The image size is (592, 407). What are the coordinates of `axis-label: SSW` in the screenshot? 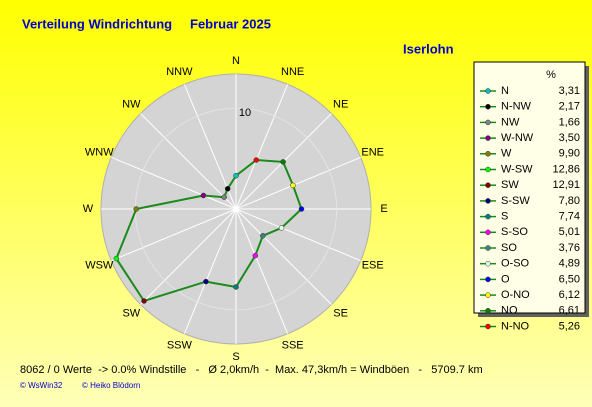 It's located at (180, 346).